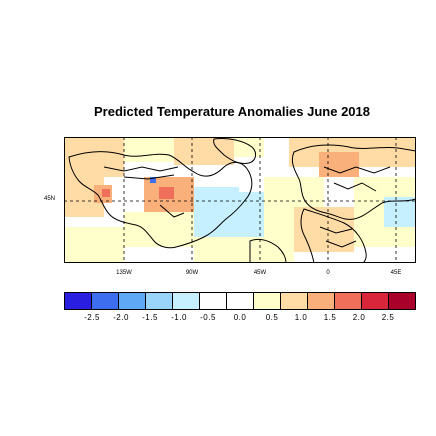  I want to click on eurasia-coast, so click(353, 182).